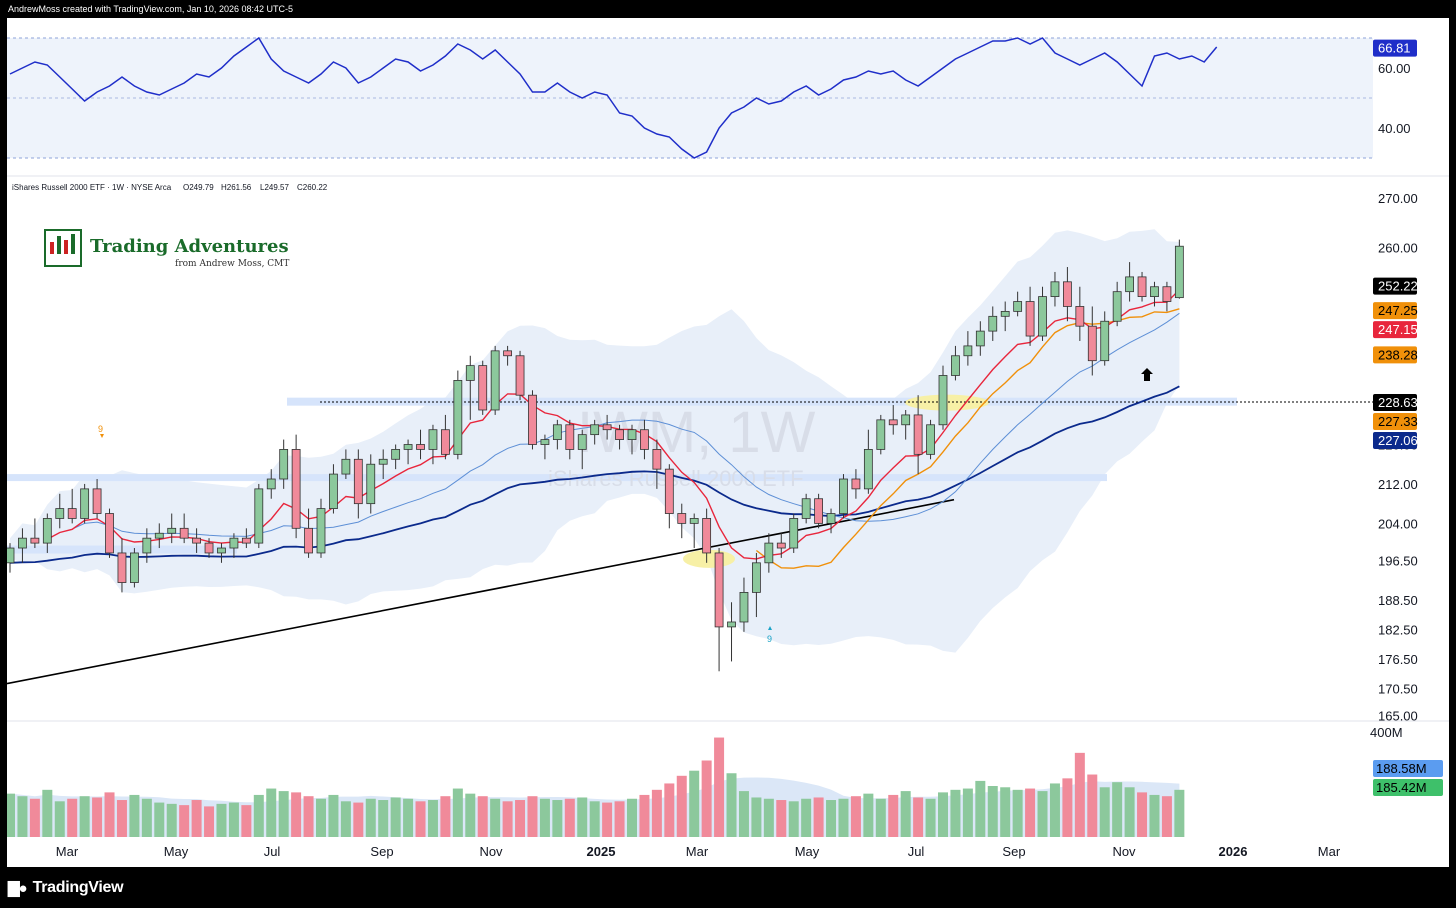  Describe the element at coordinates (66, 888) in the screenshot. I see `footer-brand: ▇● TradingView` at that location.